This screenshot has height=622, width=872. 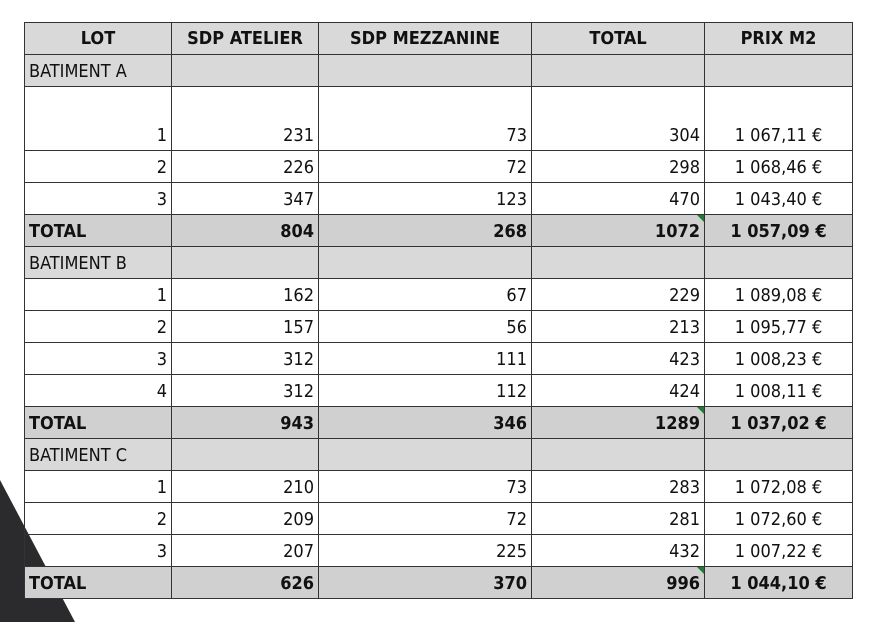 I want to click on lot-row: 3 347 123 470 1 043,40 €, so click(x=438, y=198).